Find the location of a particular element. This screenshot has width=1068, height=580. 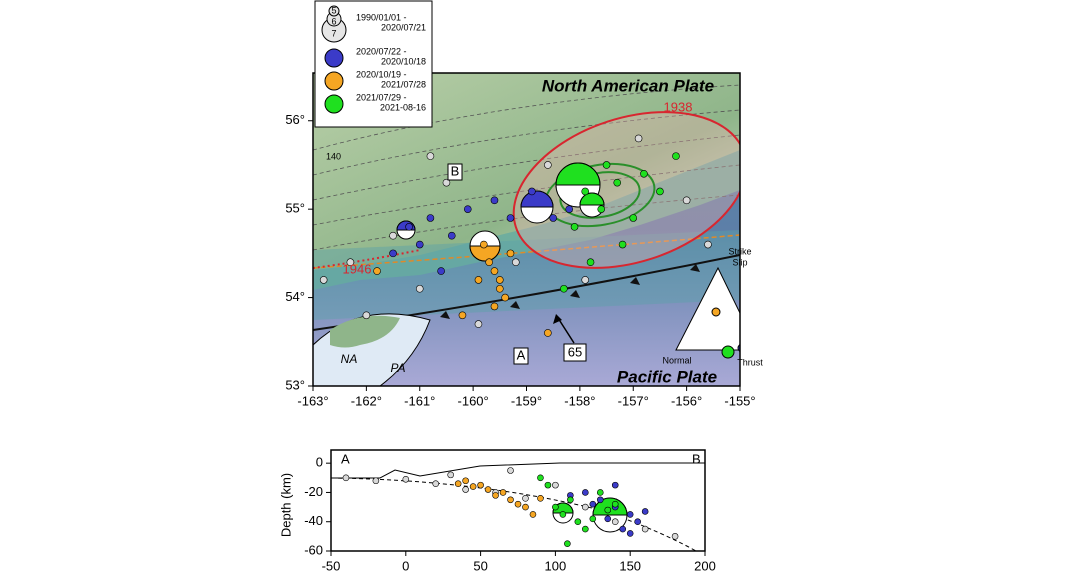

rupture-label: 1938 is located at coordinates (678, 106).